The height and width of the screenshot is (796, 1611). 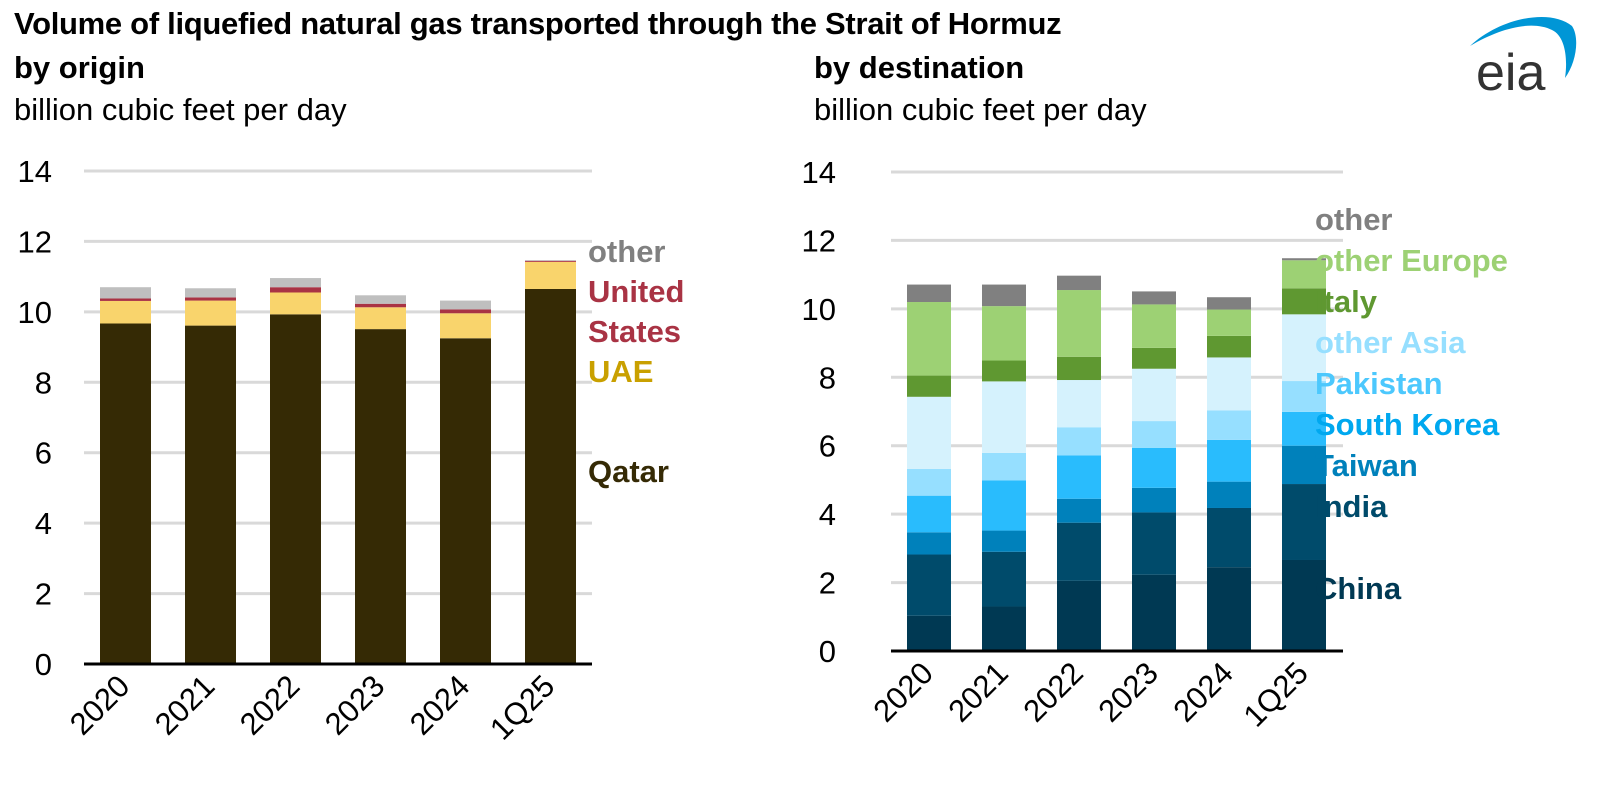 I want to click on destination-legend-label: India, so click(x=1351, y=506).